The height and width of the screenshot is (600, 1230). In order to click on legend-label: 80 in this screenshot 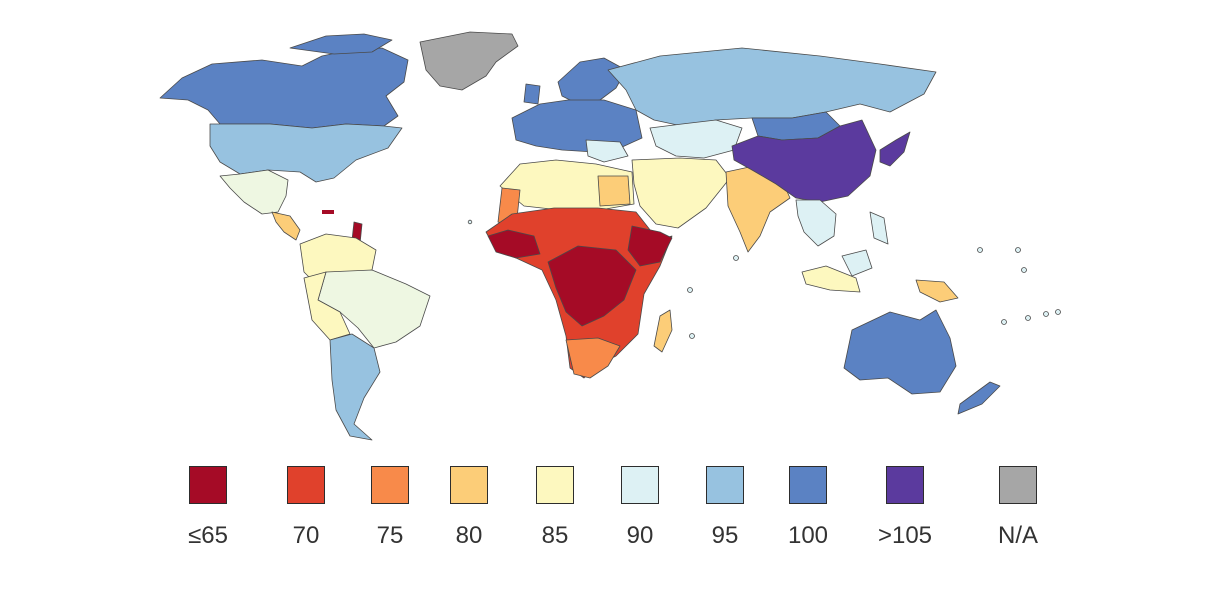, I will do `click(469, 535)`.